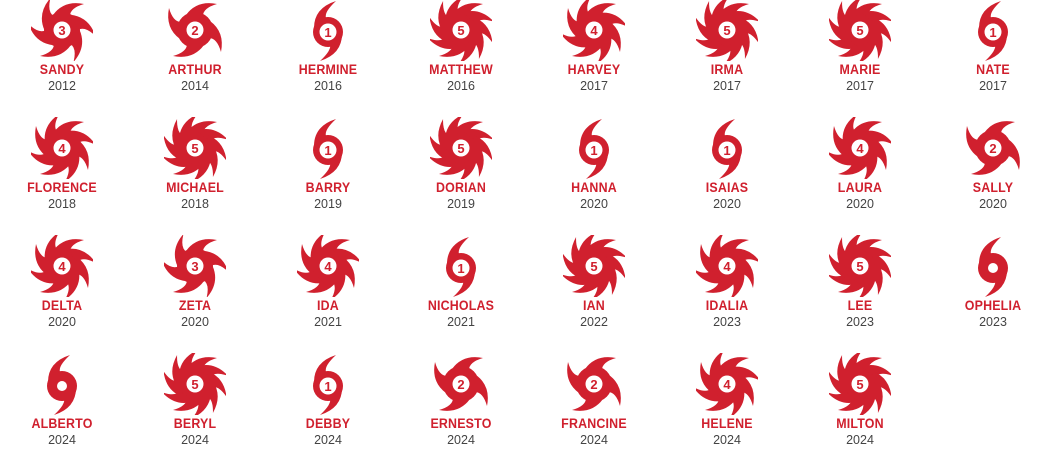 This screenshot has height=450, width=1053. I want to click on storm-item: 1 NATE 2017, so click(990, 47).